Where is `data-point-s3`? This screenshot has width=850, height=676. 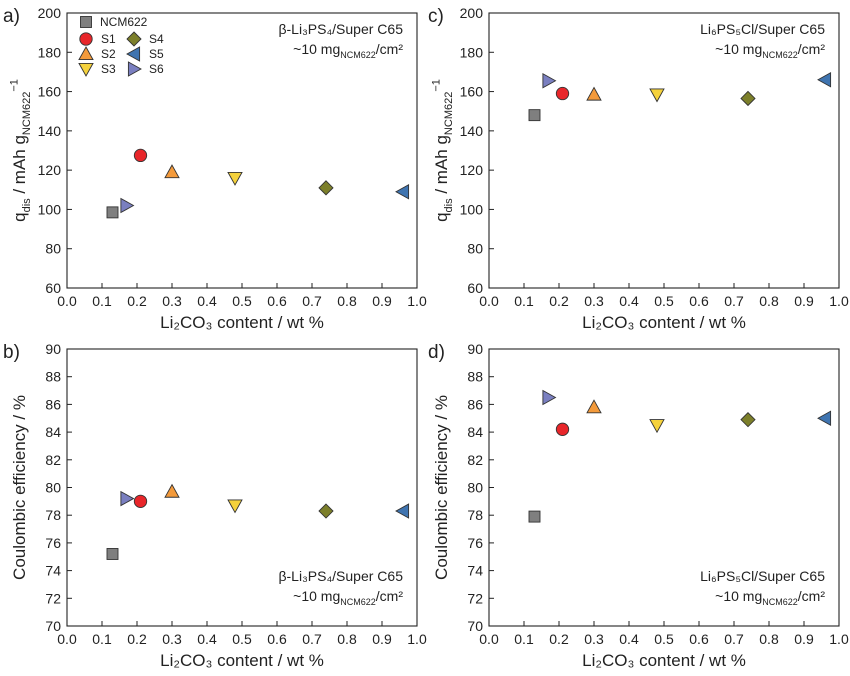
data-point-s3 is located at coordinates (657, 426).